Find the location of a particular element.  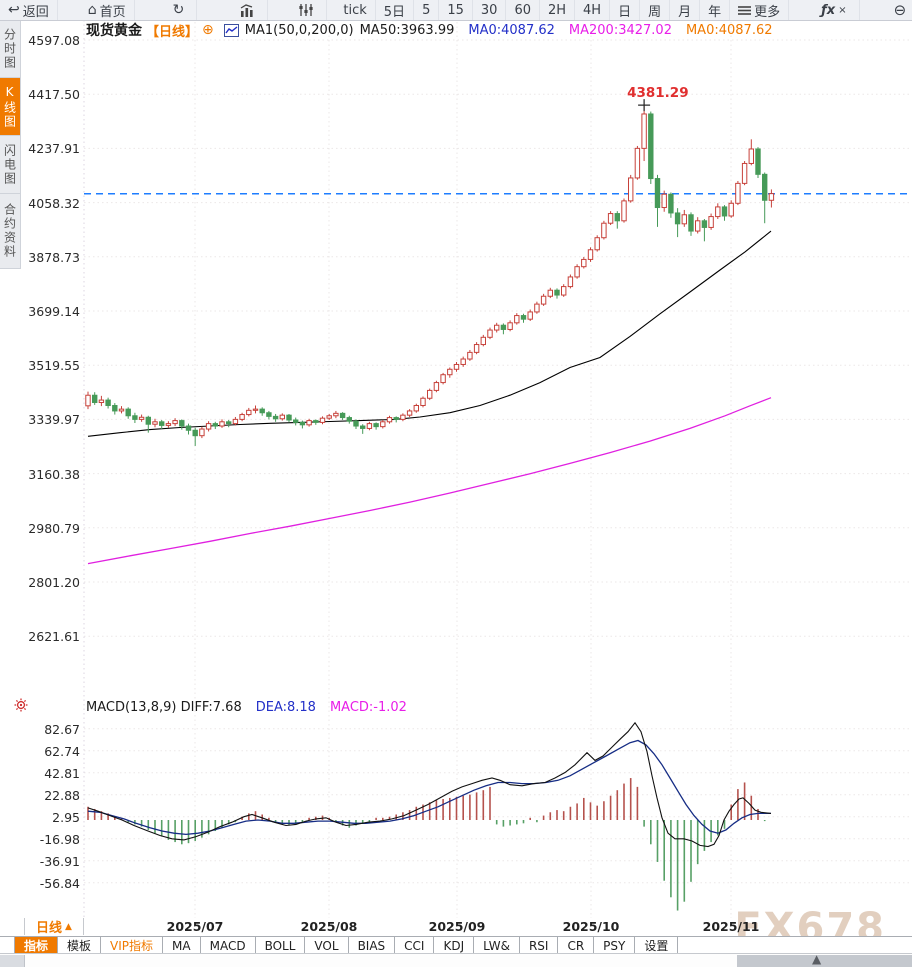

zoom-out-button: ⊖ is located at coordinates (897, 10).